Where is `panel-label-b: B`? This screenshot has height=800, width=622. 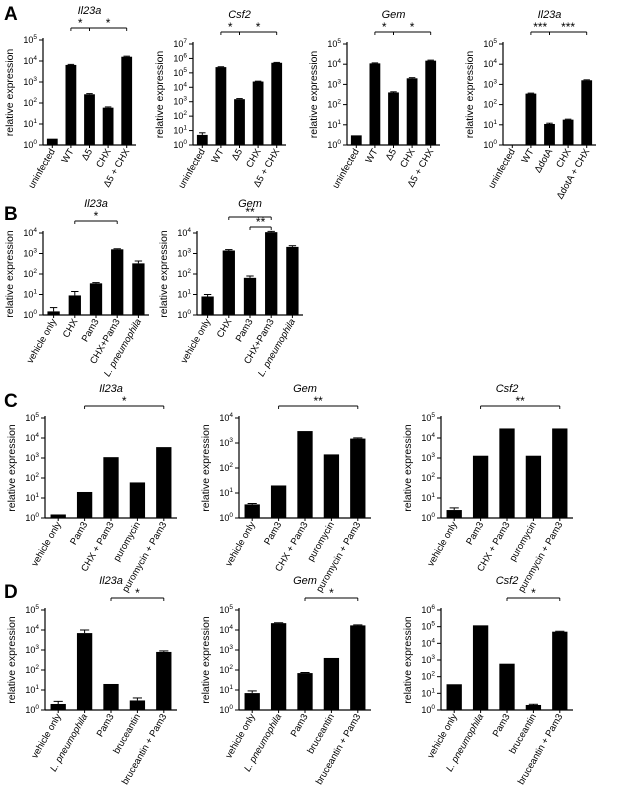
panel-label-b: B is located at coordinates (11, 214).